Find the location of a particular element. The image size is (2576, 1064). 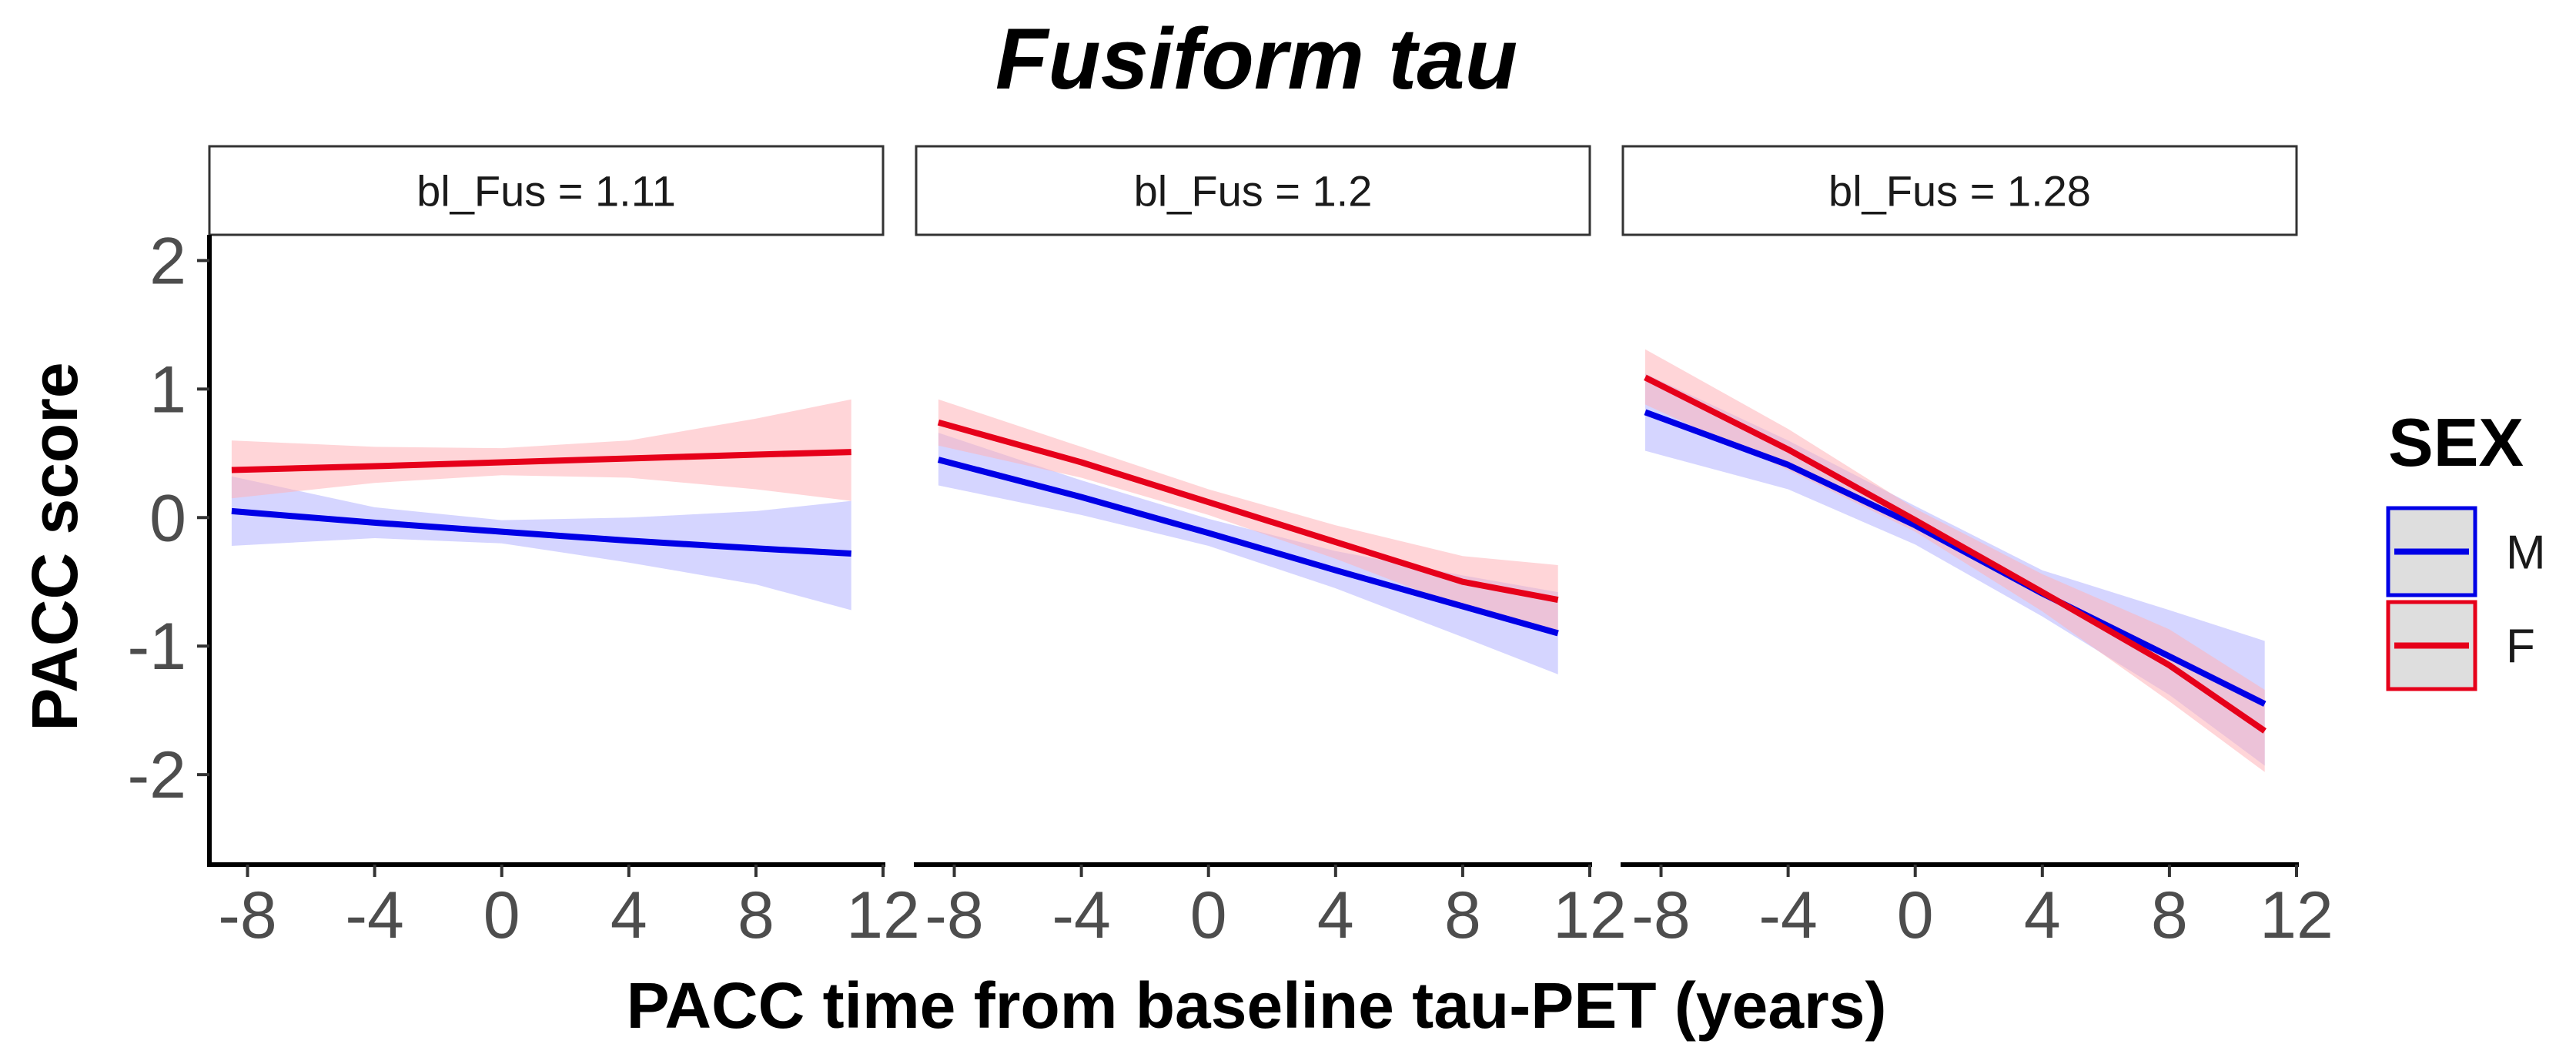

facet-strip-label: bl_Fus = 1.11 is located at coordinates (546, 192).